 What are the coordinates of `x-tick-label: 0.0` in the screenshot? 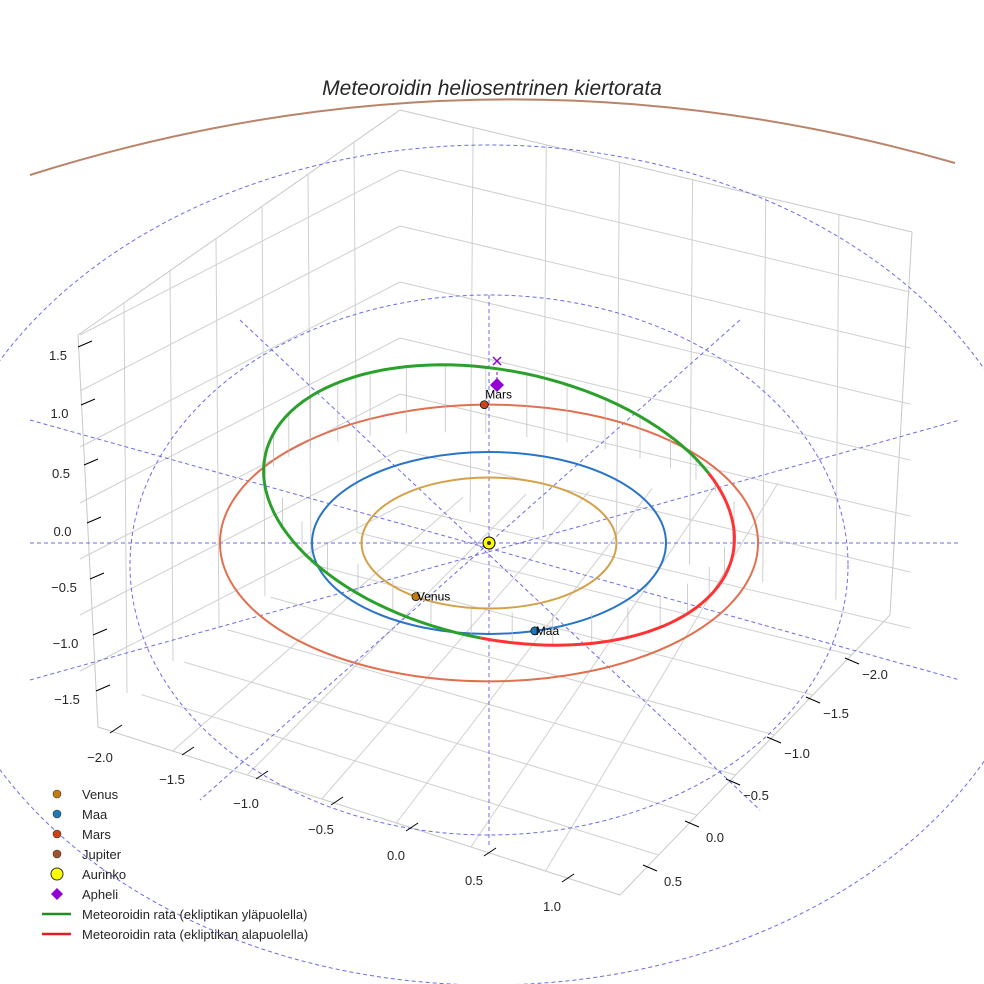 It's located at (396, 855).